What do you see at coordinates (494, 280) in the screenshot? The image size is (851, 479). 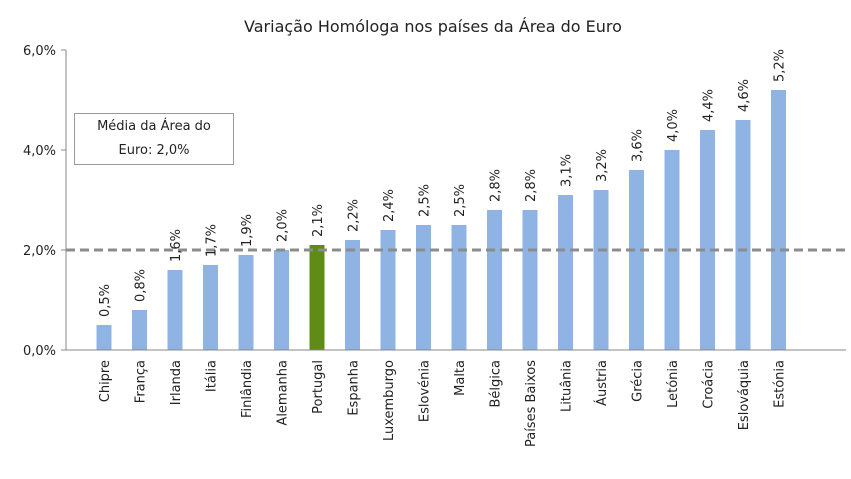 I see `bar-bélgica` at bounding box center [494, 280].